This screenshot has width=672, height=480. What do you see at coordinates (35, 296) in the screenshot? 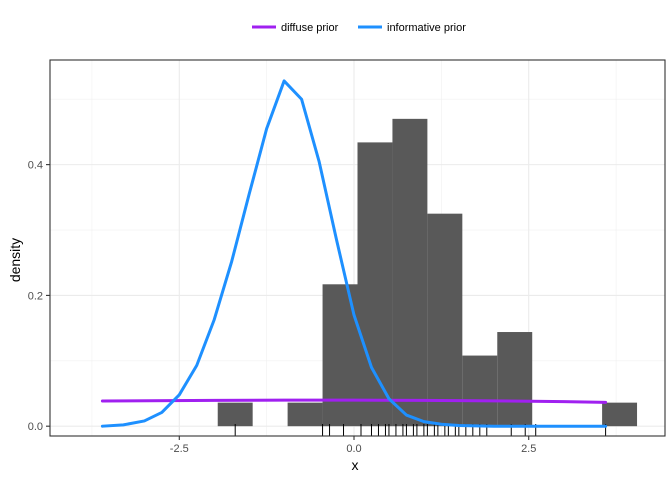
I see `y-tick-label: 0.2` at bounding box center [35, 296].